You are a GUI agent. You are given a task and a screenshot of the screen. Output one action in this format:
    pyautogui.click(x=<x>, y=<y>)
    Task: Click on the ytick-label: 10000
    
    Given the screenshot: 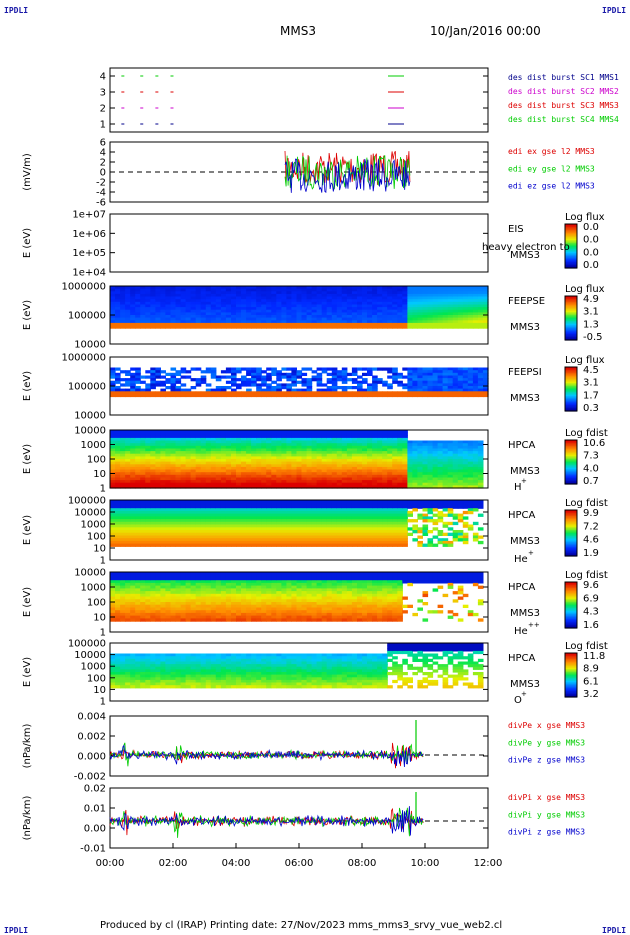 What is the action you would take?
    pyautogui.click(x=90, y=431)
    